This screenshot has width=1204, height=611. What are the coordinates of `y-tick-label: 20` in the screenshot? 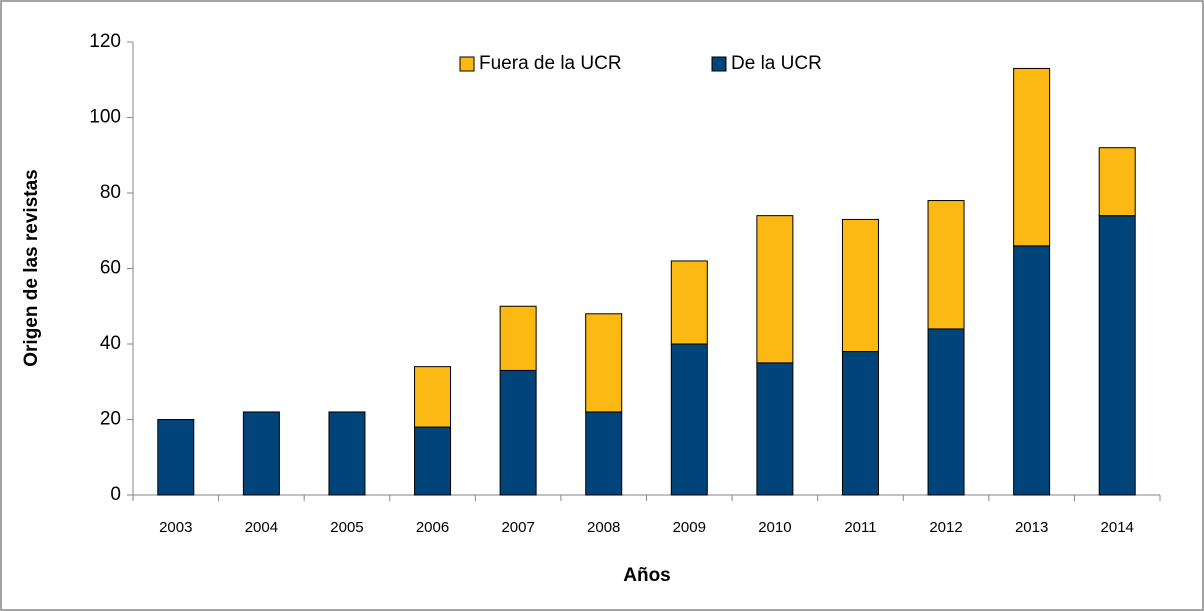 It's located at (110, 419).